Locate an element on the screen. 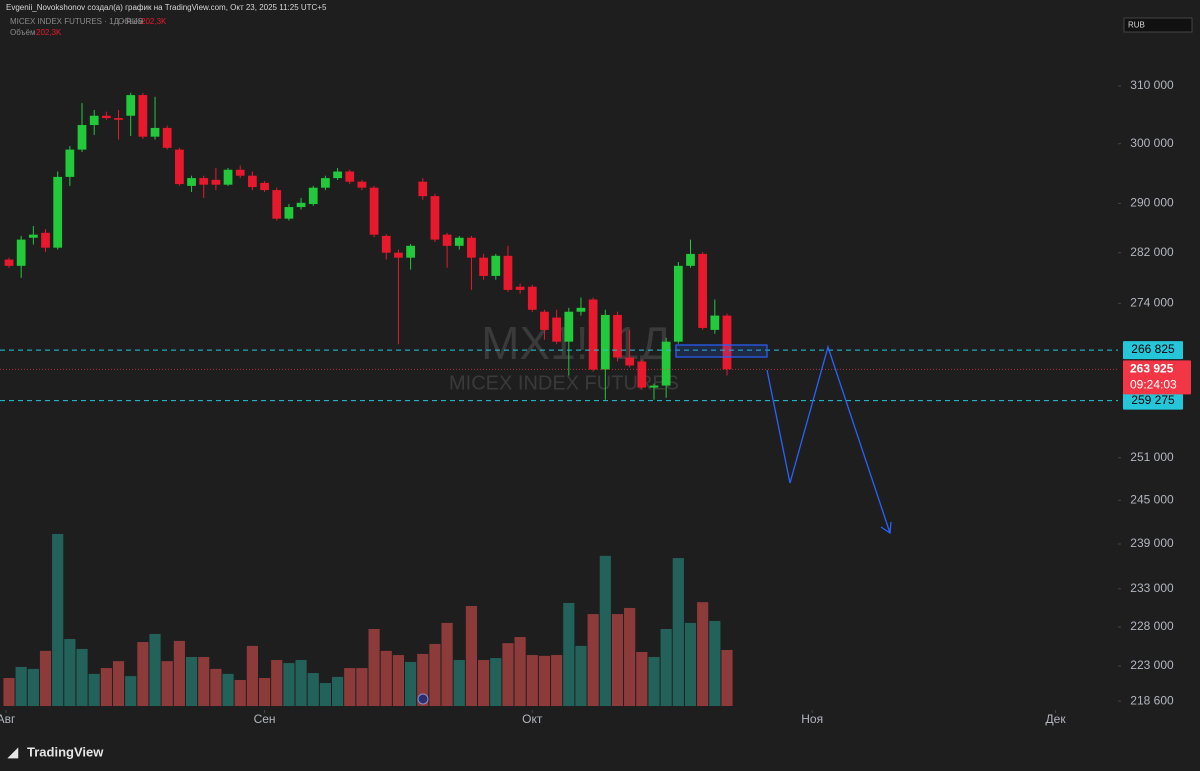 The height and width of the screenshot is (771, 1200). currency: RUB is located at coordinates (1136, 25).